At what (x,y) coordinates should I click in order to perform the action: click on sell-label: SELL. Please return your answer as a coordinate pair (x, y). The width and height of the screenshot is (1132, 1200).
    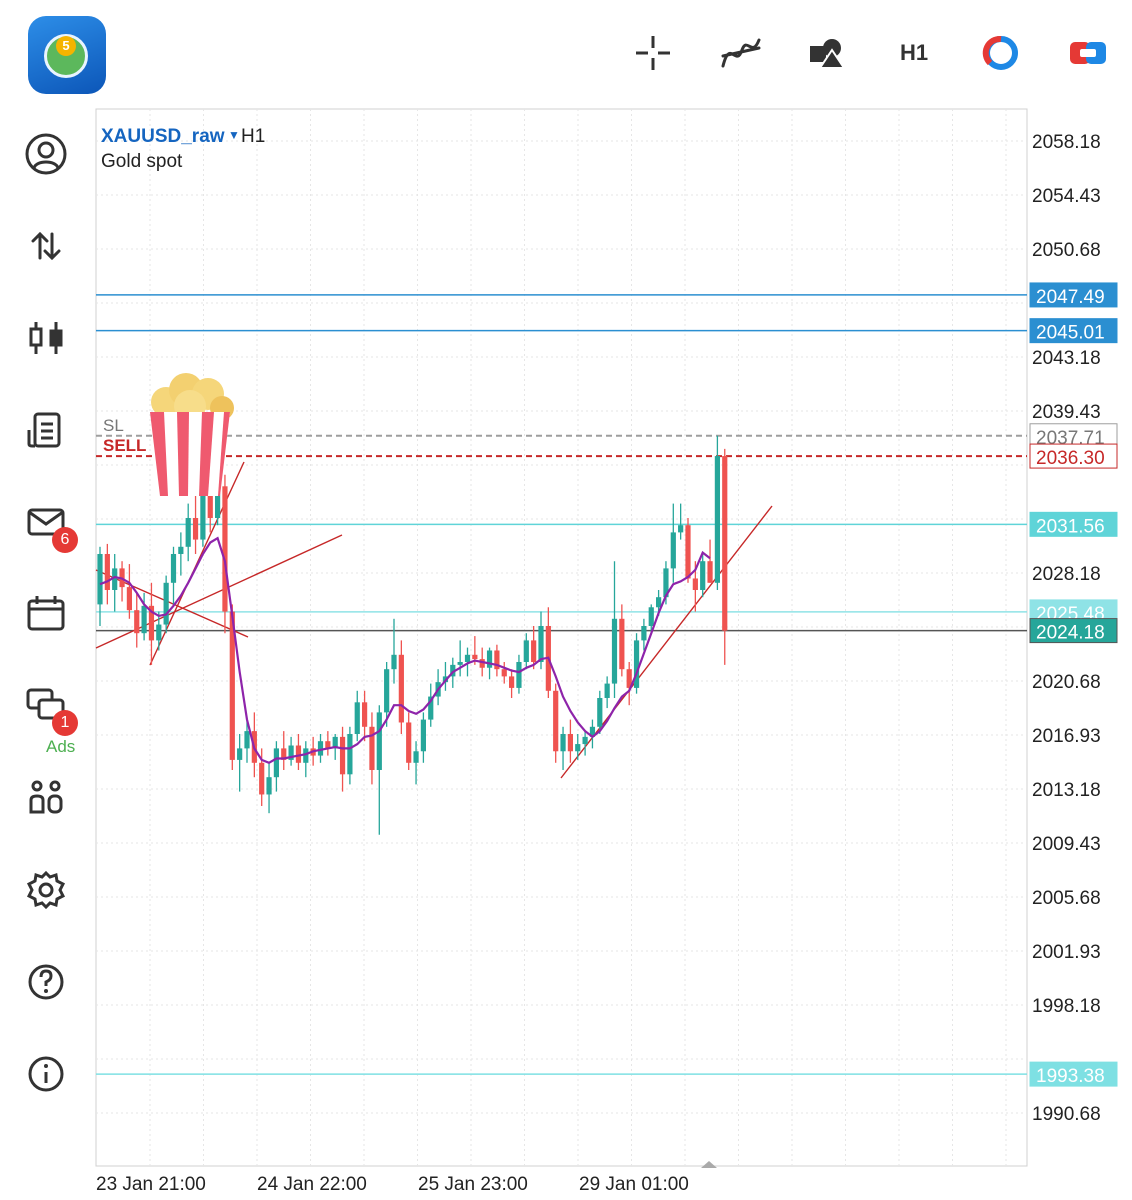
    Looking at the image, I should click on (124, 445).